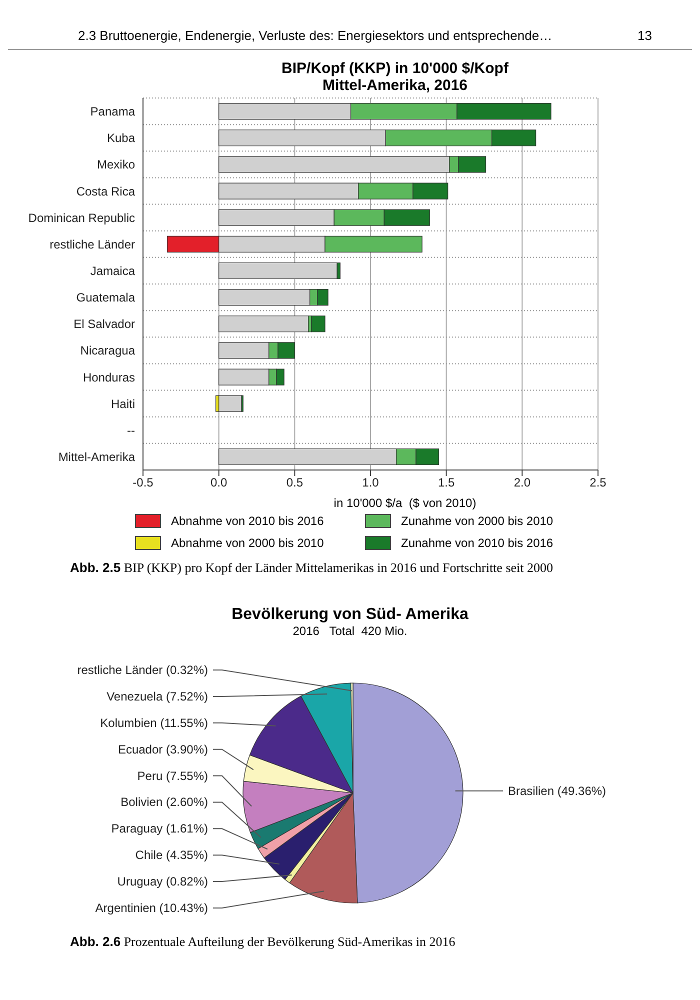 This screenshot has width=700, height=1000. Describe the element at coordinates (172, 775) in the screenshot. I see `slice-label: Peru (7.55%)` at that location.